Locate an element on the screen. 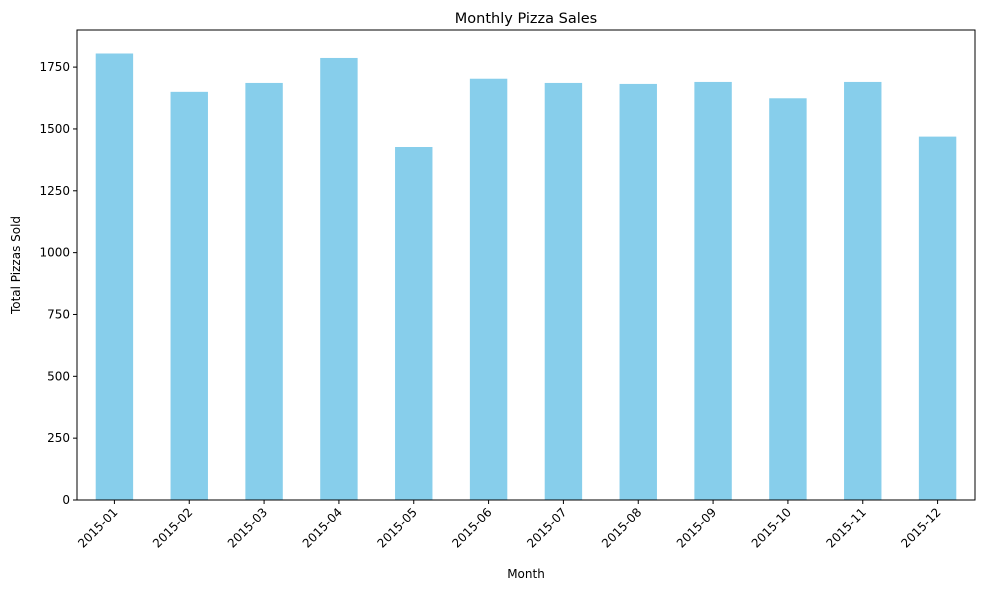 This screenshot has width=989, height=590. x-tick-label: 2015-01 is located at coordinates (97, 527).